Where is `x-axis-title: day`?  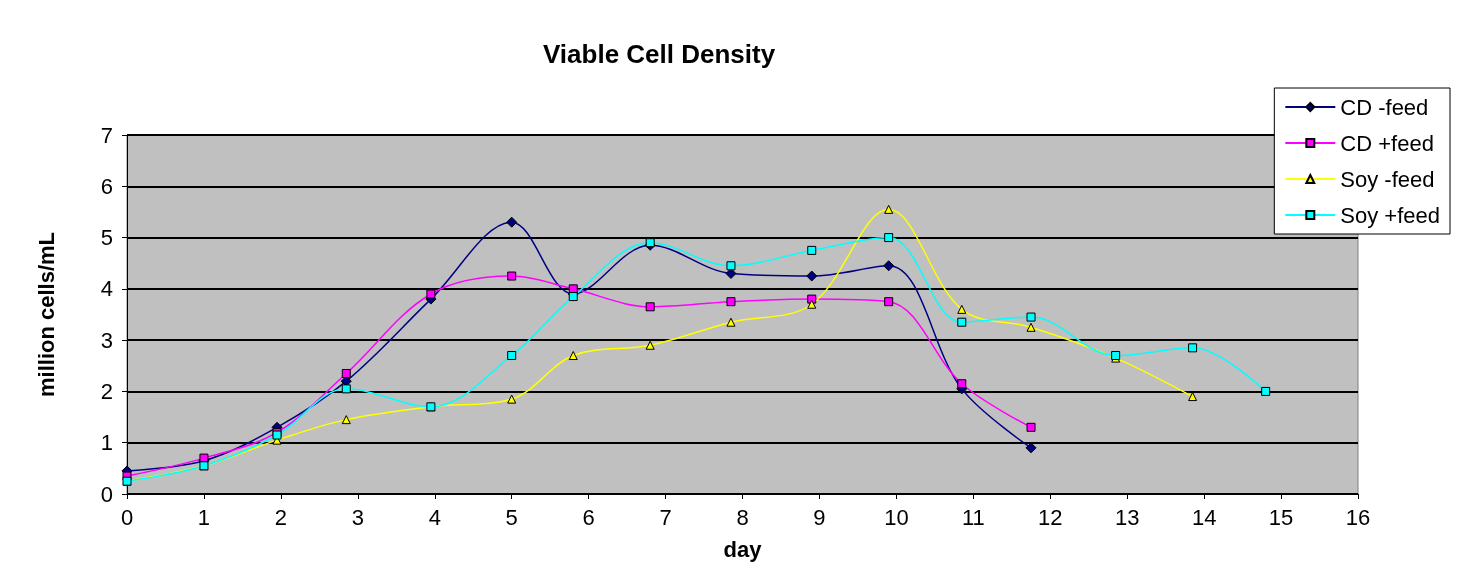
x-axis-title: day is located at coordinates (743, 549).